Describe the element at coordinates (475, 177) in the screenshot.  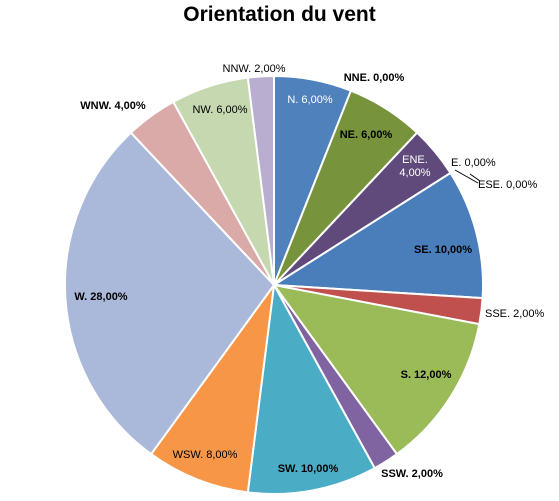
I see `leader-line-e` at that location.